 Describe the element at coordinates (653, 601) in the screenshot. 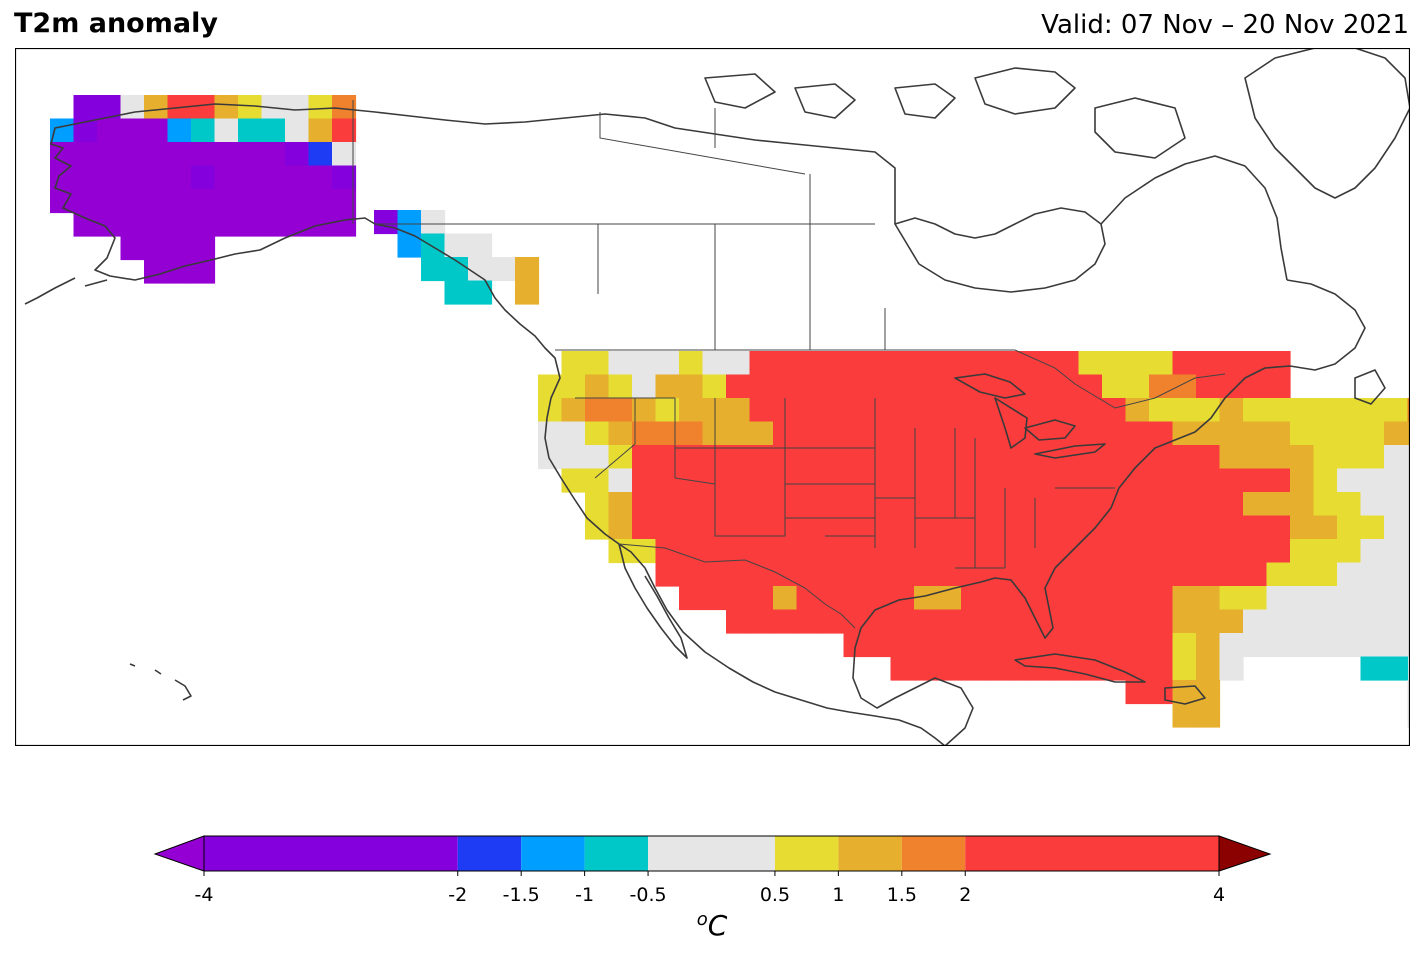

I see `baja` at that location.